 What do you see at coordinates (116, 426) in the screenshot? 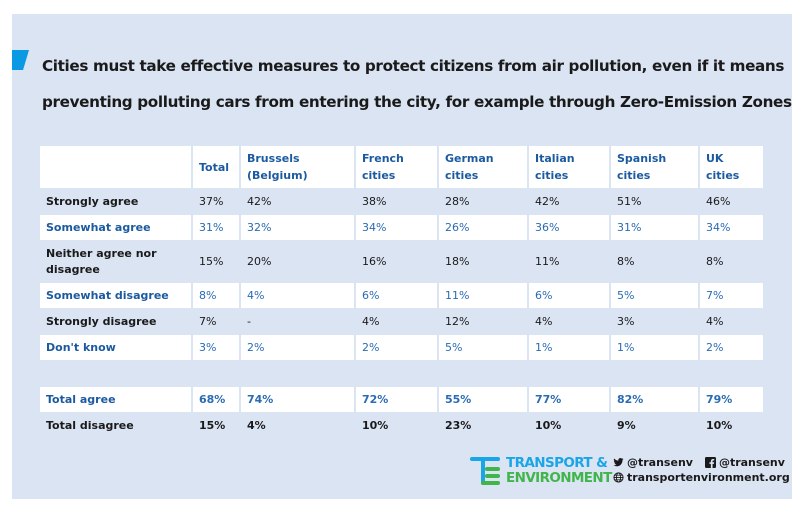
I see `row-label: Total disagree` at bounding box center [116, 426].